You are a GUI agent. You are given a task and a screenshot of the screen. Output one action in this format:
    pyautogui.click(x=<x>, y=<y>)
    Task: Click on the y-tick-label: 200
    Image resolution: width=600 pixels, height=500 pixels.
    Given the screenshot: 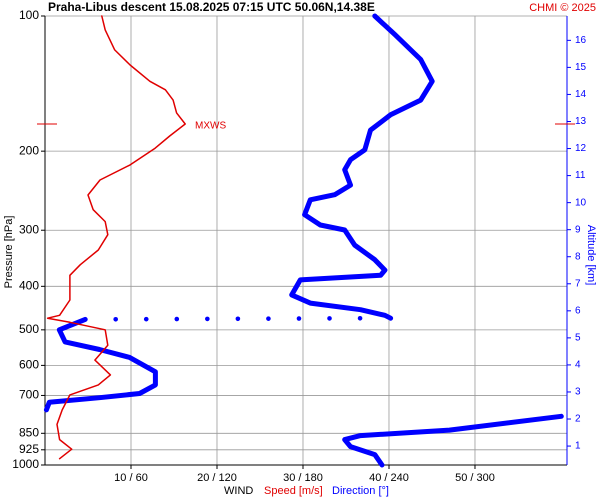 What is the action you would take?
    pyautogui.click(x=29, y=150)
    